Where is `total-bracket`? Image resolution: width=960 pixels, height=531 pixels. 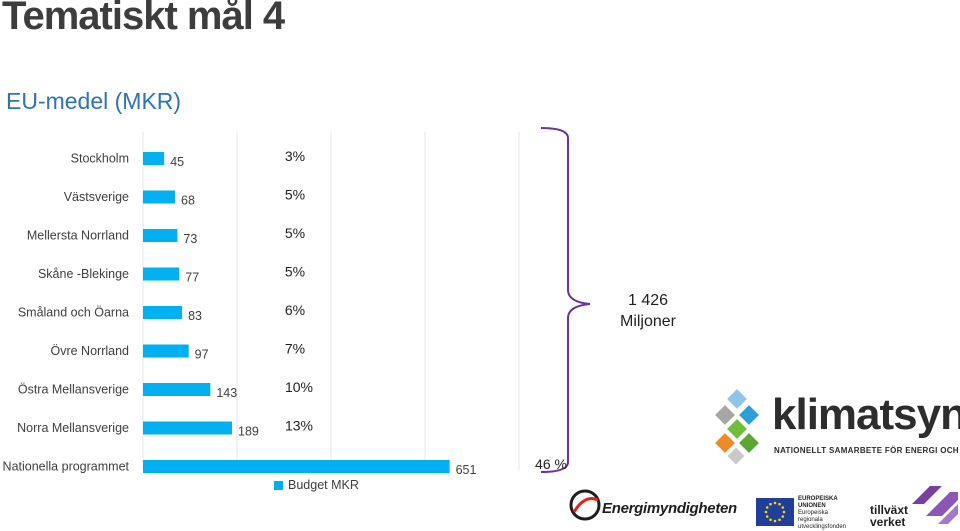
total-bracket is located at coordinates (565, 300).